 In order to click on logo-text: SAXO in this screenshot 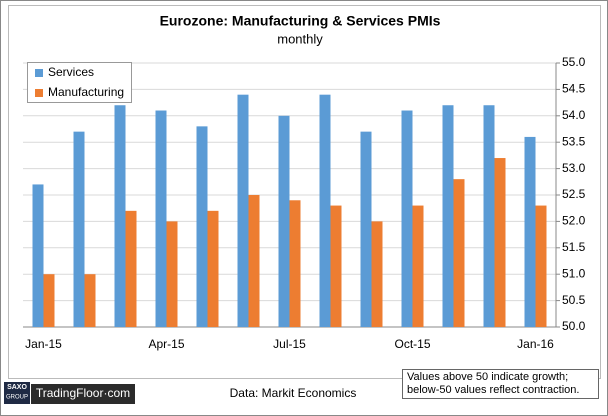, I will do `click(17, 387)`.